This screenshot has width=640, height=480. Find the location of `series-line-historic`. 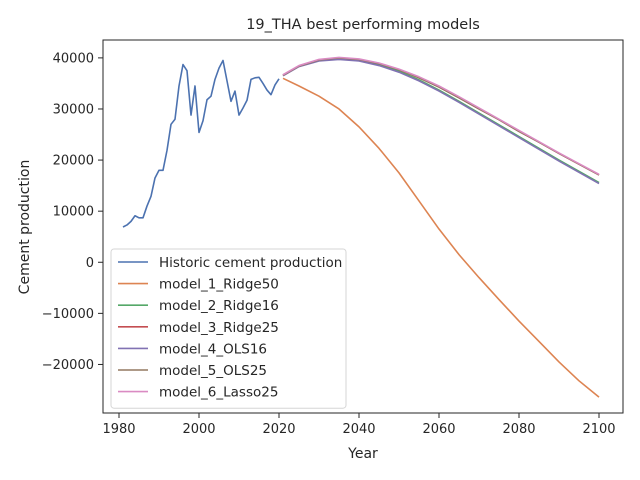

series-line-historic is located at coordinates (201, 143).